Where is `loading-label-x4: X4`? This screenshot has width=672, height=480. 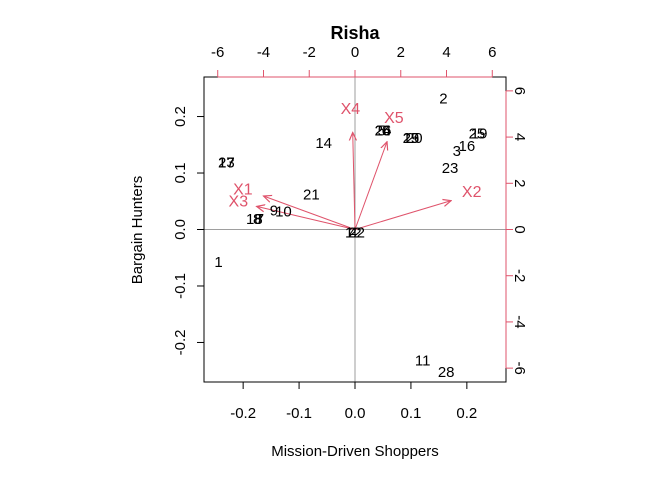 loading-label-x4: X4 is located at coordinates (351, 109).